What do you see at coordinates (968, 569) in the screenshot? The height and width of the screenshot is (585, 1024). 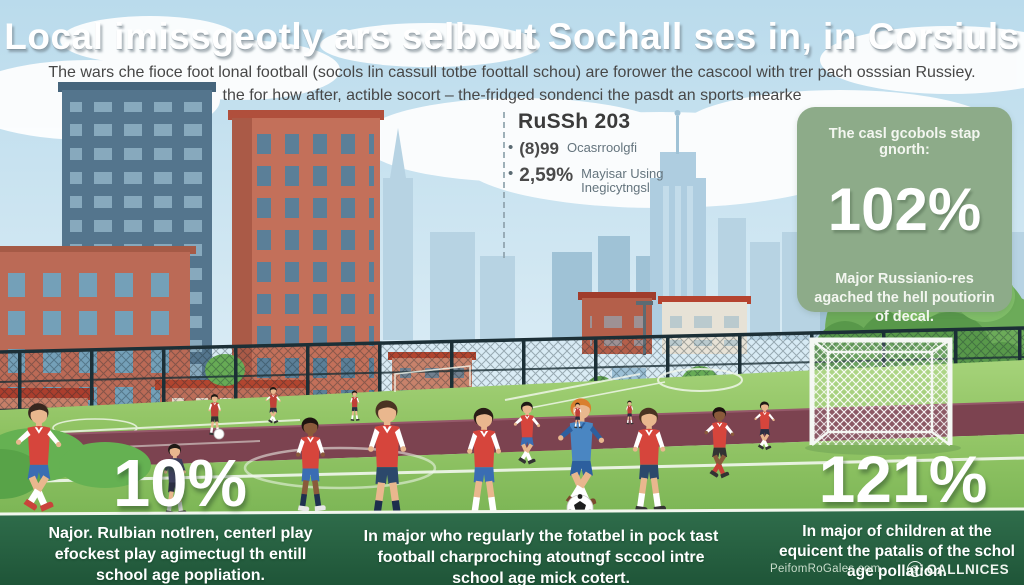 I see `footer-handle-name: CALLNICES` at bounding box center [968, 569].